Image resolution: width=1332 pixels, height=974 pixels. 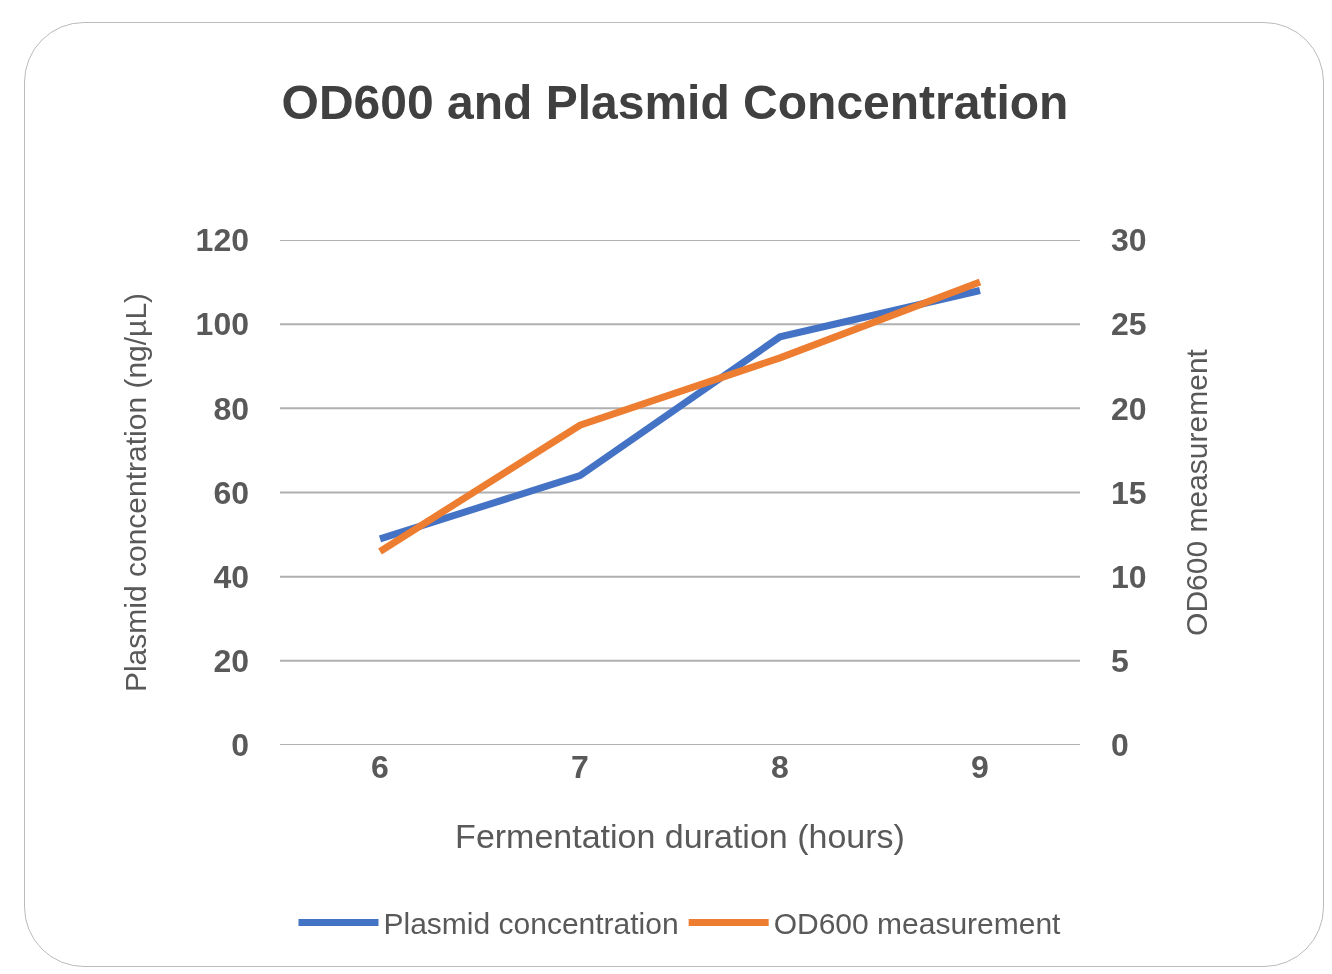 What do you see at coordinates (1129, 408) in the screenshot?
I see `y2-tick-label: 20` at bounding box center [1129, 408].